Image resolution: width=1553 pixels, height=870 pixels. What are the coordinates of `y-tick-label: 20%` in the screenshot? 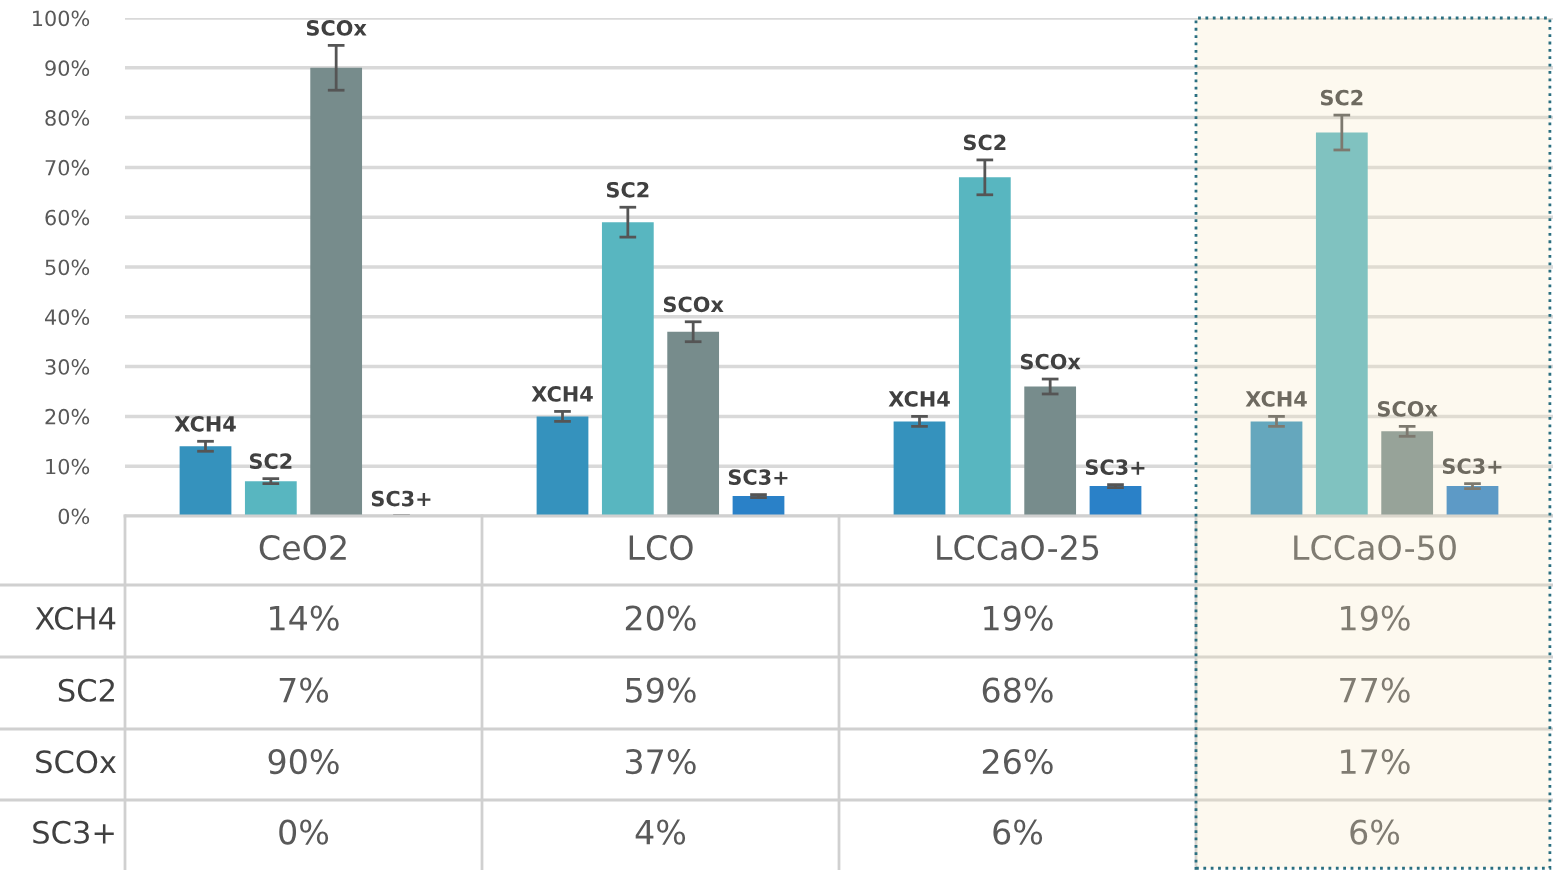 It's located at (67, 416).